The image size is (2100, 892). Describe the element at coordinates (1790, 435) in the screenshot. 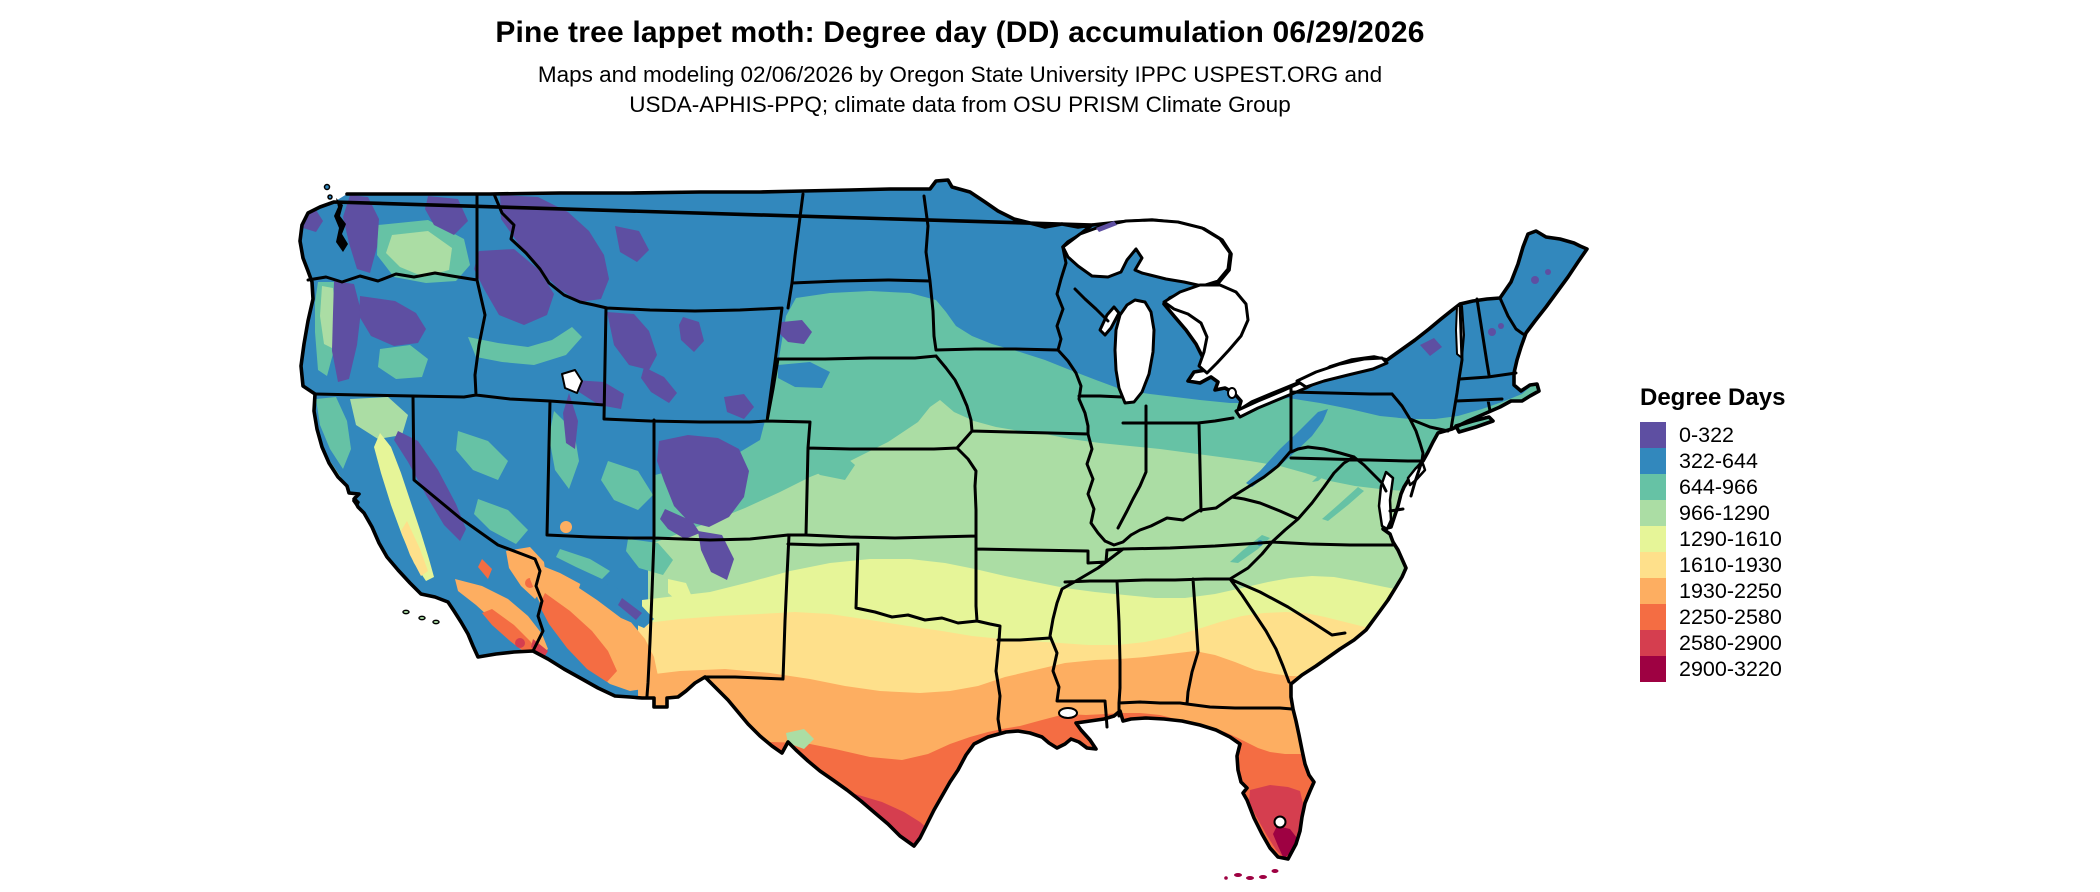

I see `legend-item: 0-322` at that location.